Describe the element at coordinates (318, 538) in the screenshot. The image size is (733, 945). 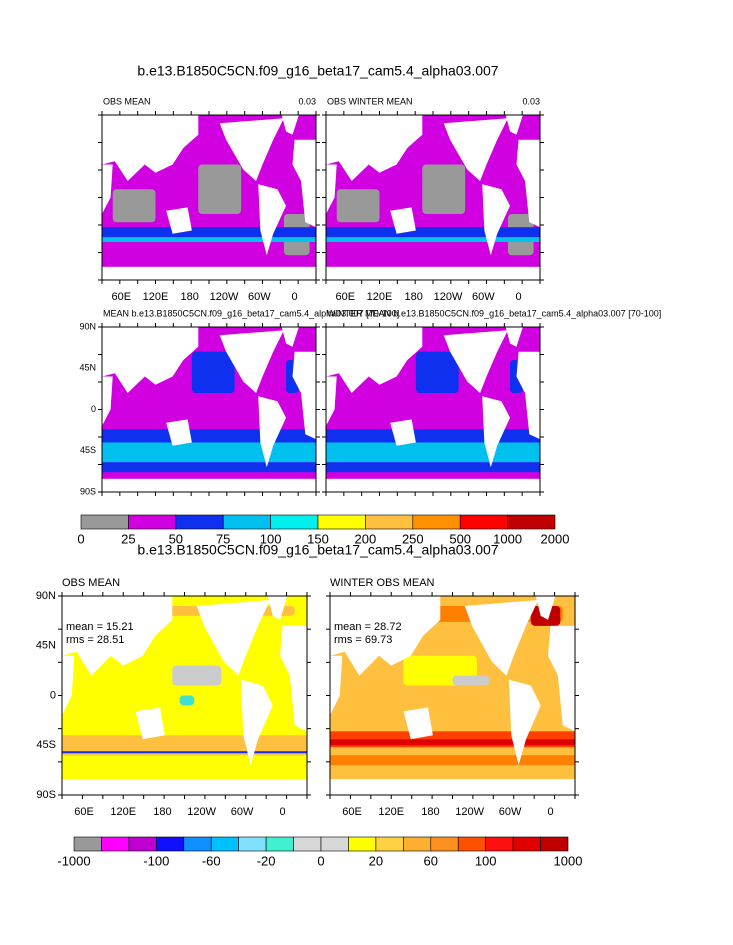
I see `colorbar-label: 150` at that location.